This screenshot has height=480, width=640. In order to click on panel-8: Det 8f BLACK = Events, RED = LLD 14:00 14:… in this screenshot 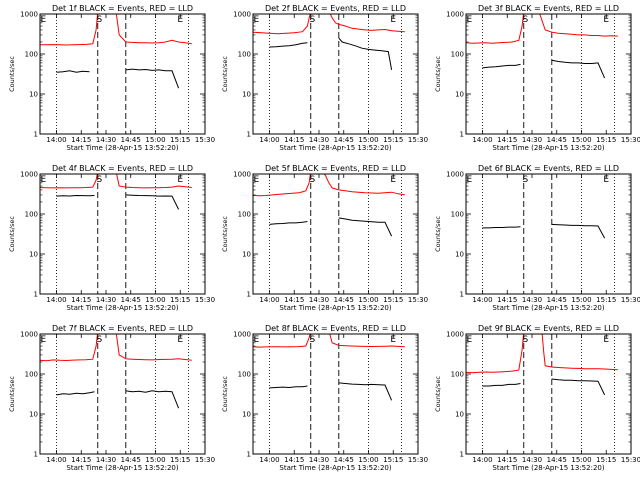, I will do `click(324, 398)`.